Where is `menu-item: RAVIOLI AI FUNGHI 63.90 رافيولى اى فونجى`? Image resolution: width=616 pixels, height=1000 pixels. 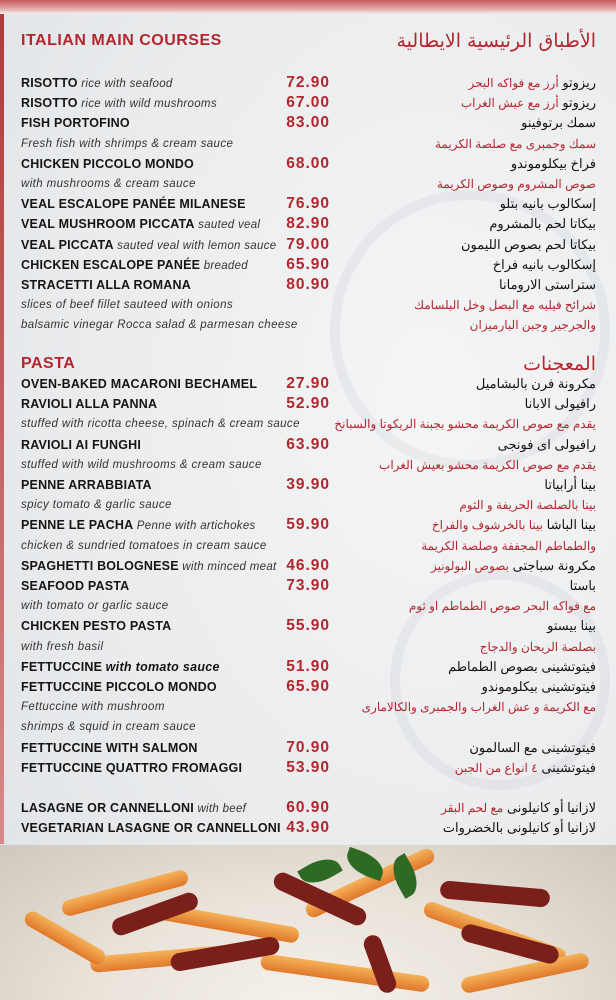 menu-item: RAVIOLI AI FUNGHI 63.90 رافيولى اى فونجى is located at coordinates (308, 445).